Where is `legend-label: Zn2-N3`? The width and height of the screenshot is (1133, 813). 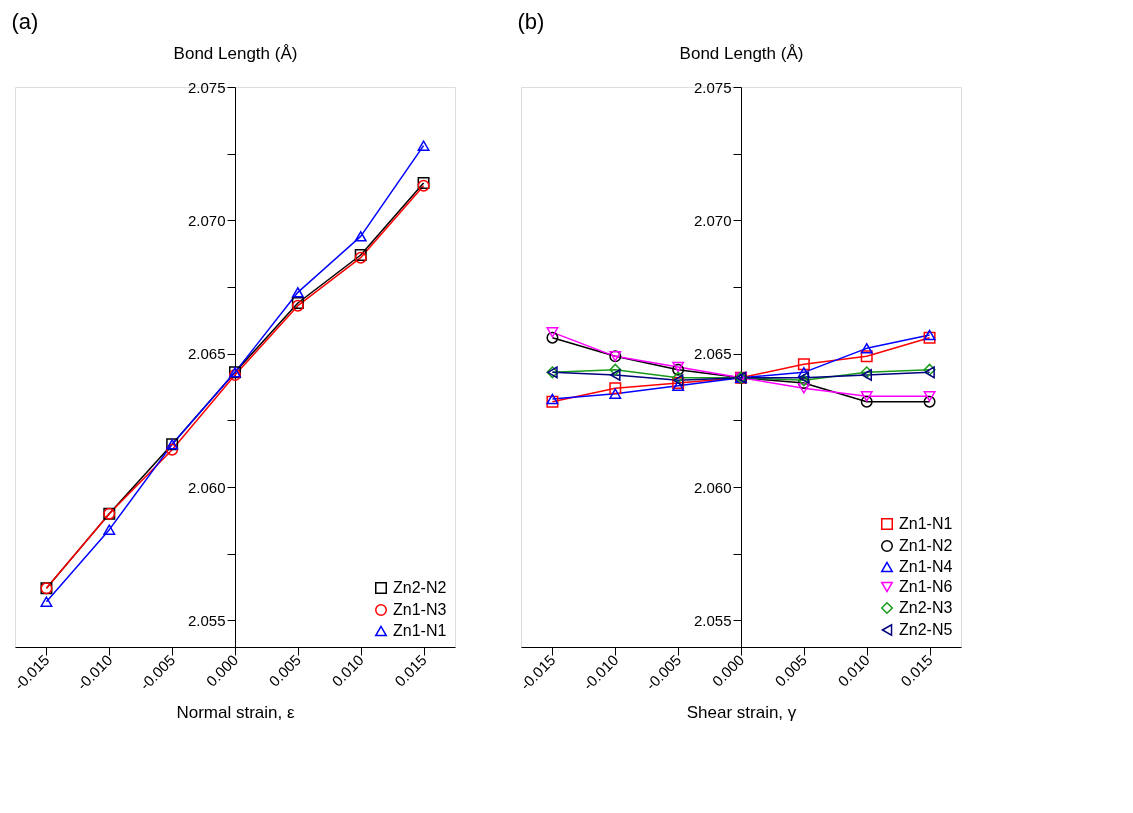
legend-label: Zn2-N3 is located at coordinates (926, 607).